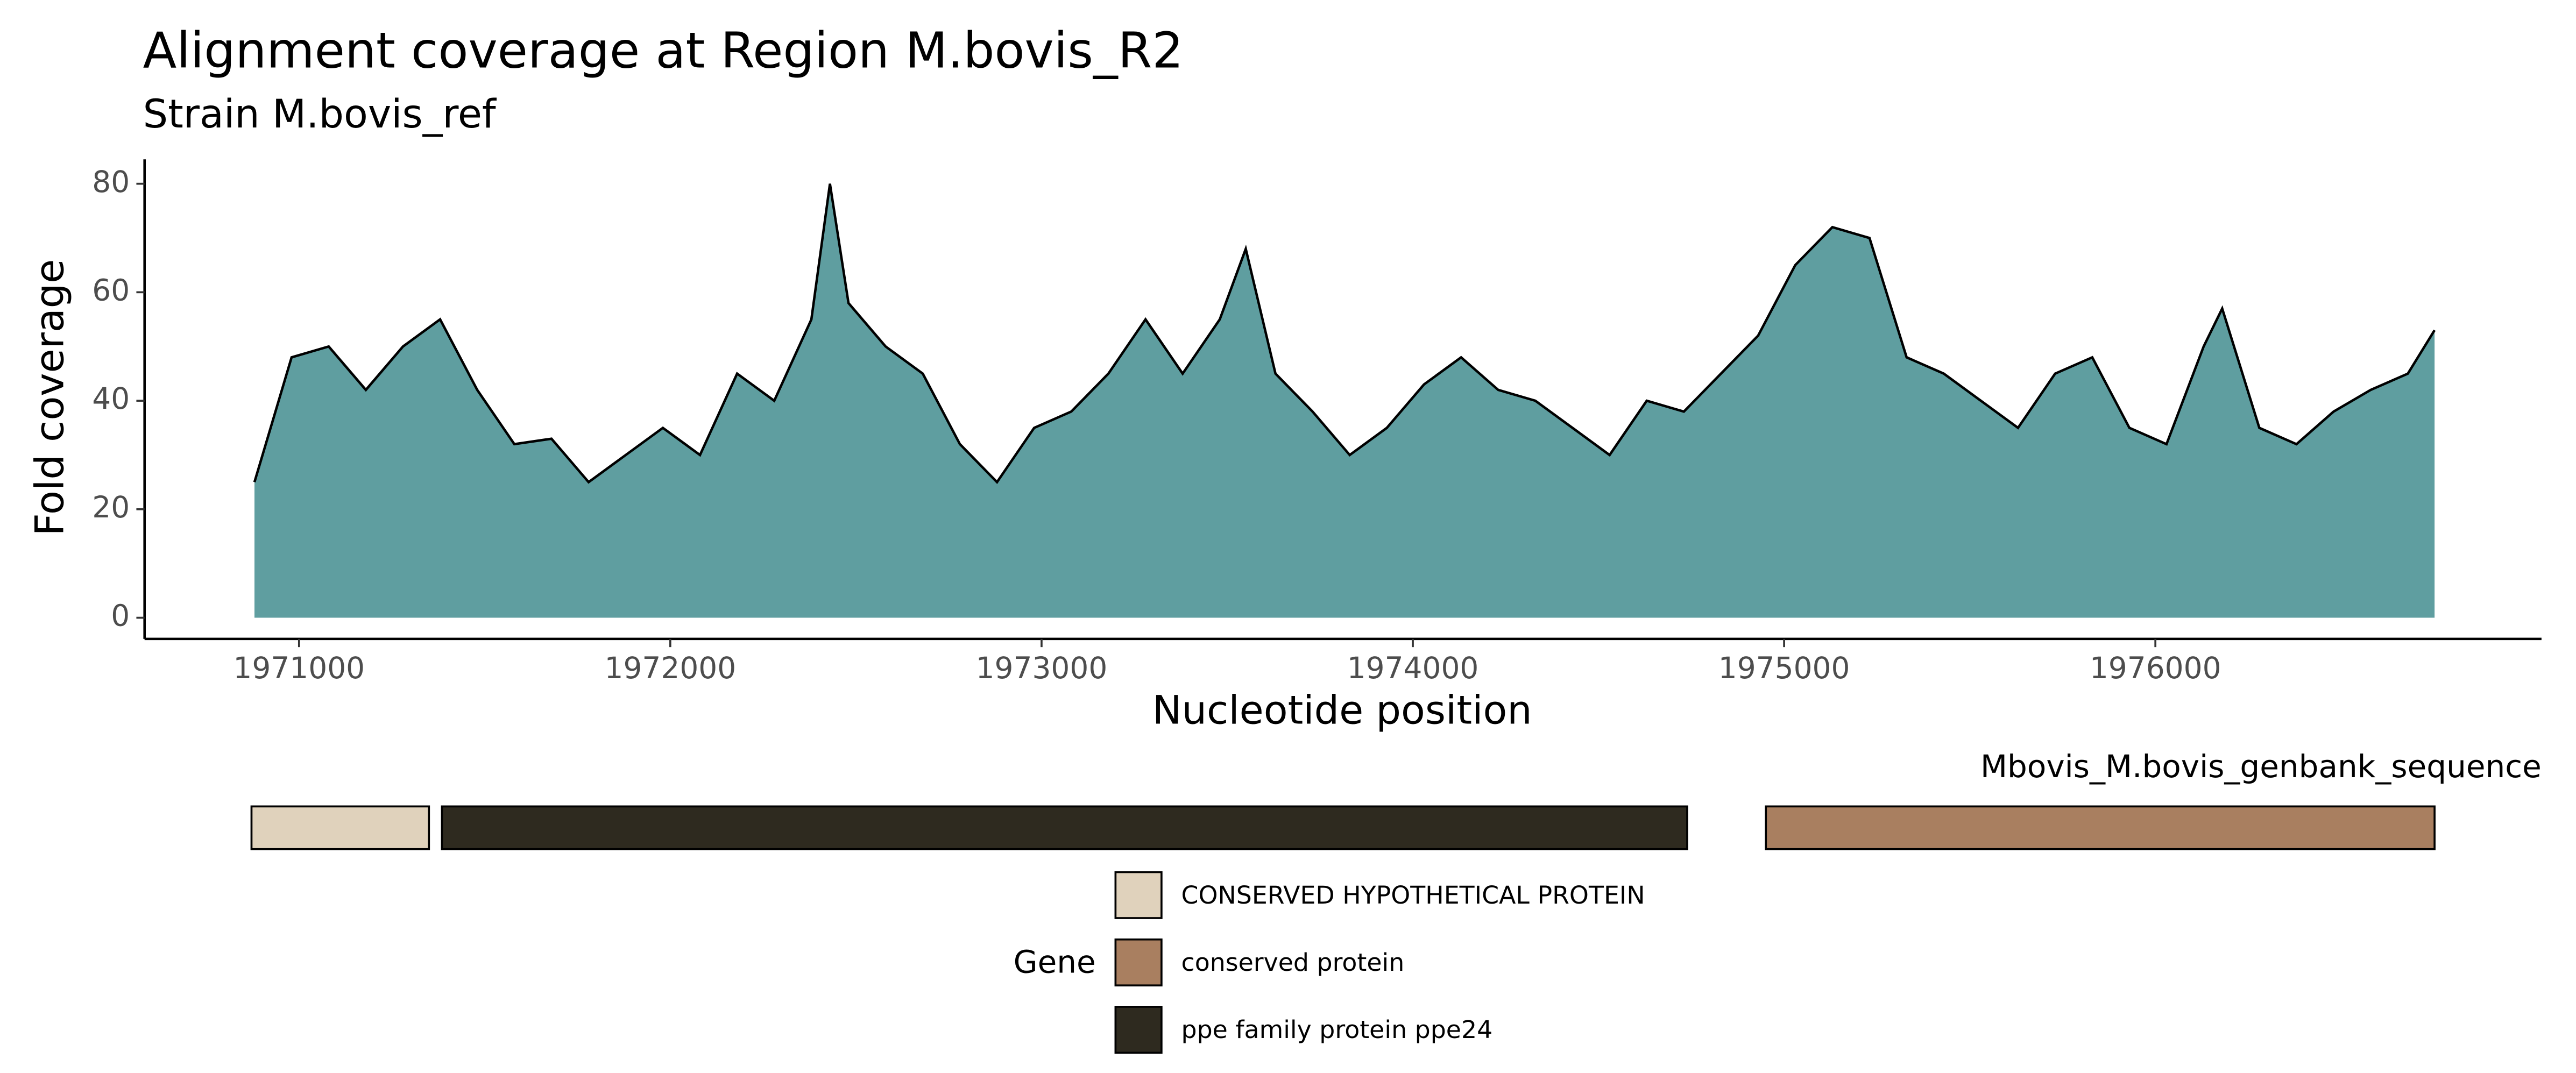 Image resolution: width=2576 pixels, height=1073 pixels. Describe the element at coordinates (111, 507) in the screenshot. I see `y-tick-label: 20` at that location.